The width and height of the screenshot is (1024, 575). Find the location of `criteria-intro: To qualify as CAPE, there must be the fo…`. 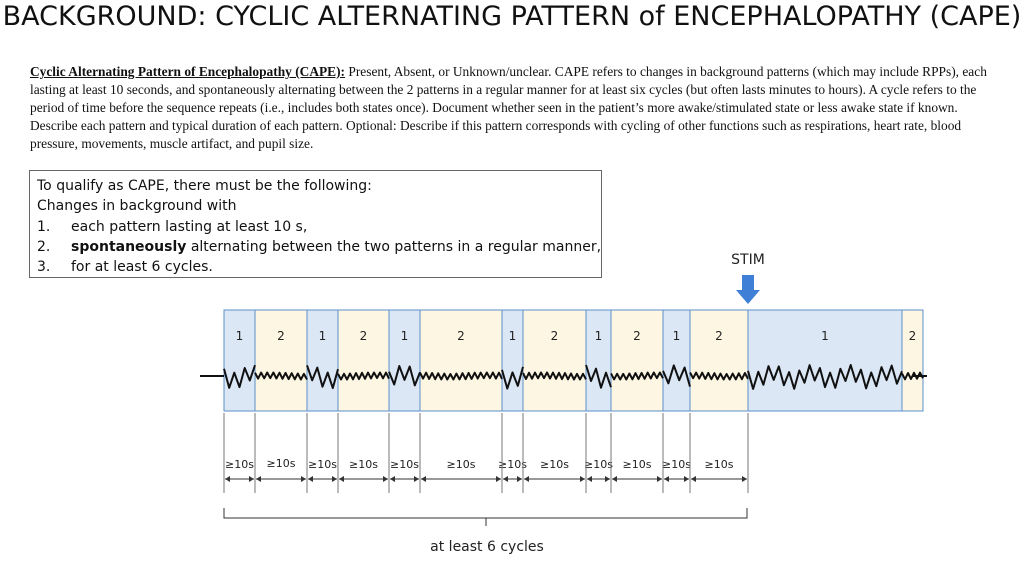

criteria-intro: To qualify as CAPE, there must be the fo… is located at coordinates (204, 186).